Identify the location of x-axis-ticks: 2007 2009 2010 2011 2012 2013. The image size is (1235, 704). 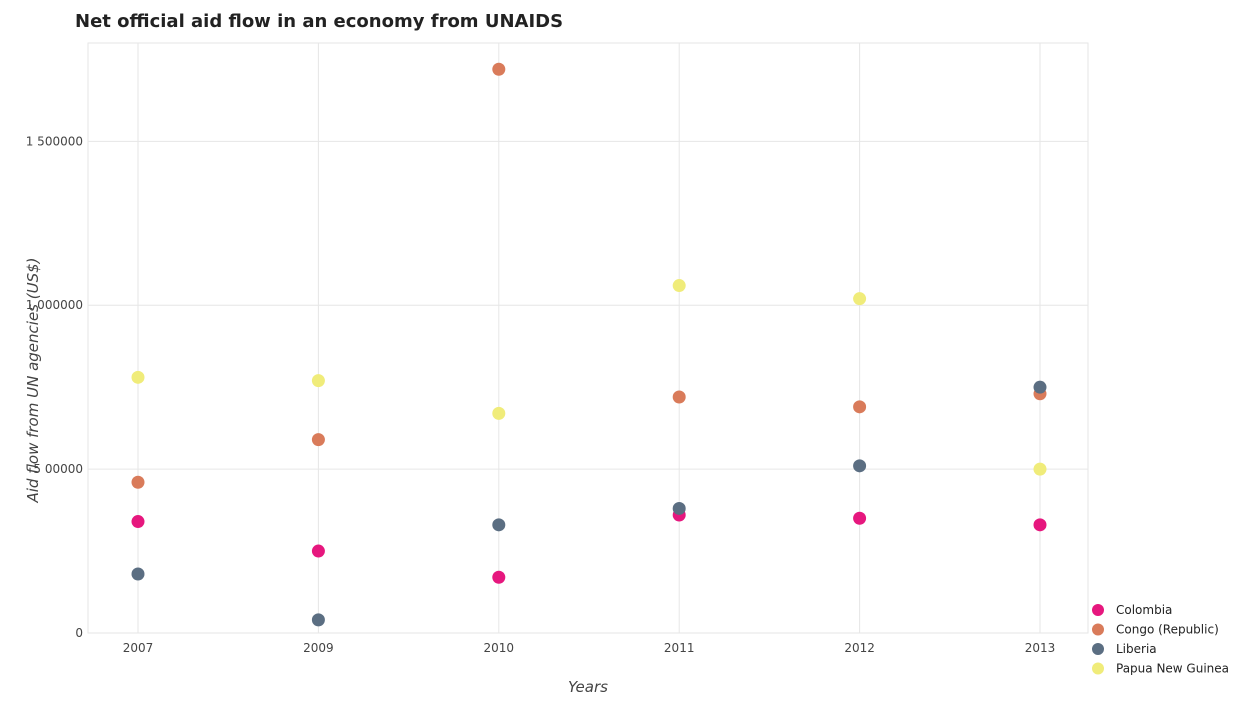
(589, 648).